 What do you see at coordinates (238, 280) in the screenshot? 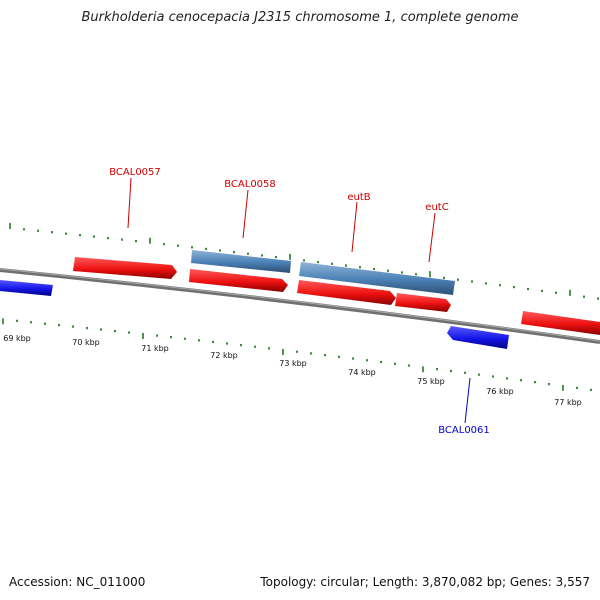
I see `gene-bcal0058` at bounding box center [238, 280].